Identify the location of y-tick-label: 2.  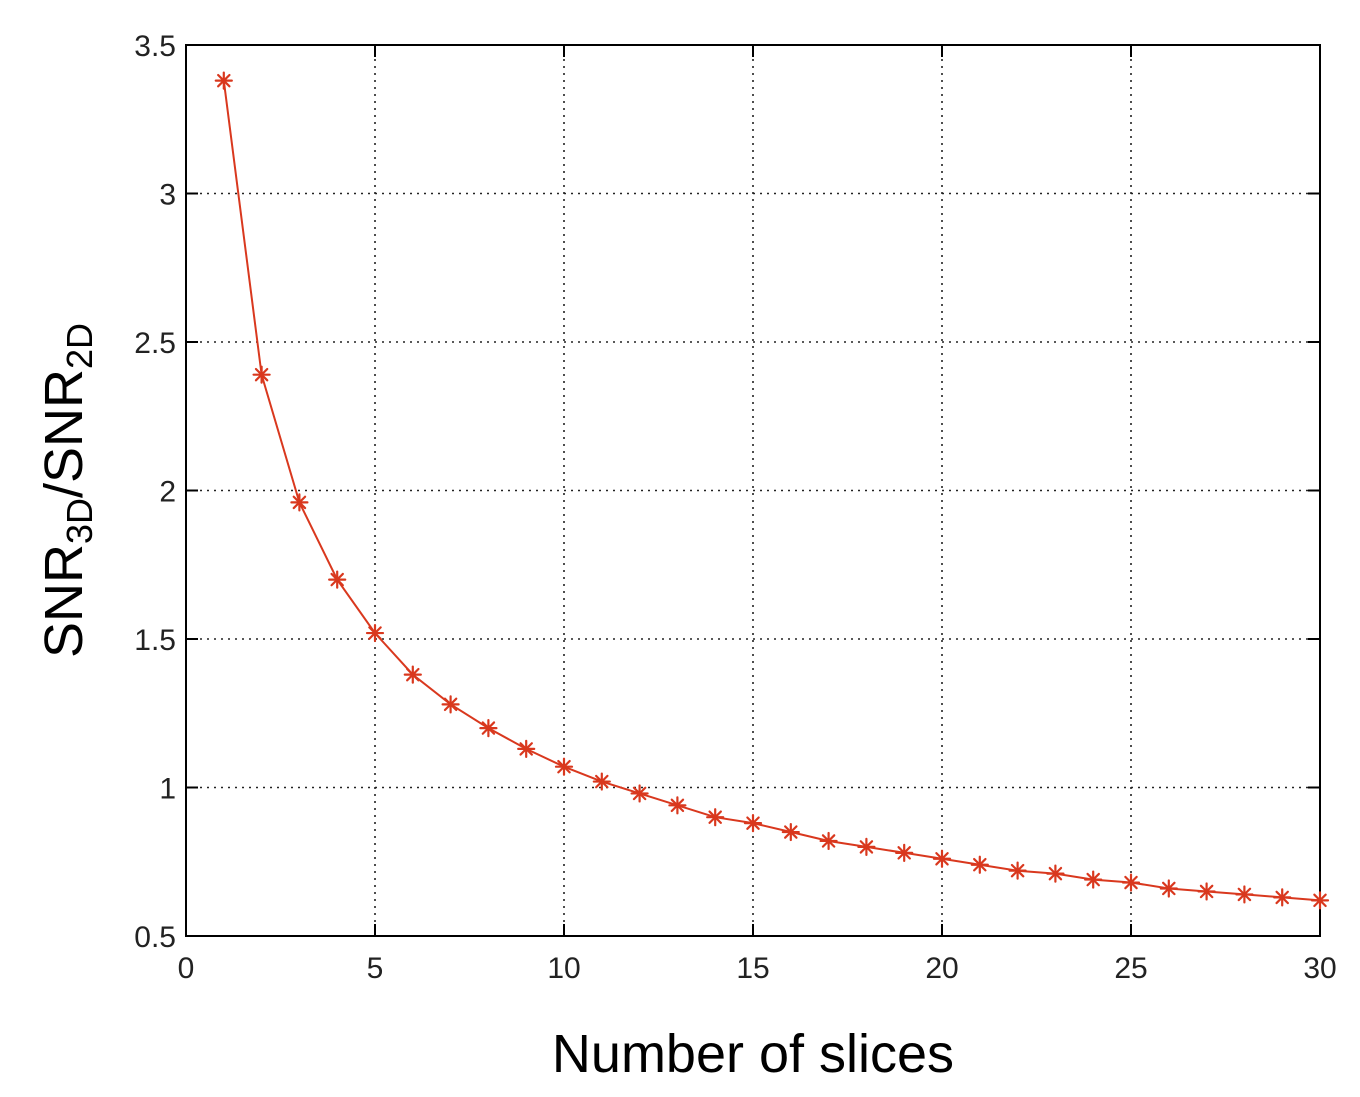
(167, 492).